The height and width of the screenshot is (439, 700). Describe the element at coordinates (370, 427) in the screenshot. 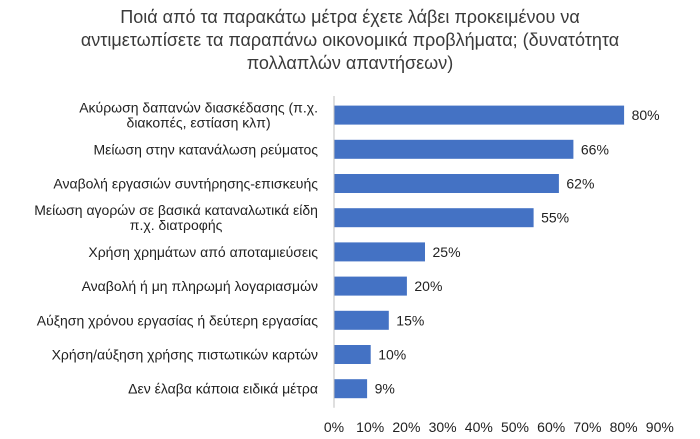

I see `x-tick-label-10: 10%` at that location.